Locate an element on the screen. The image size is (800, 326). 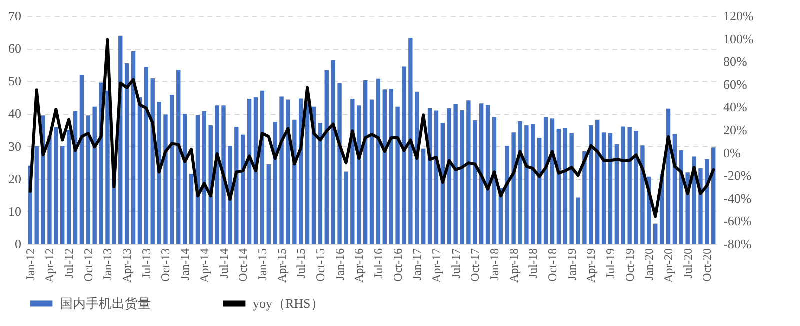
y-tick-label: 20 is located at coordinates (15, 178).